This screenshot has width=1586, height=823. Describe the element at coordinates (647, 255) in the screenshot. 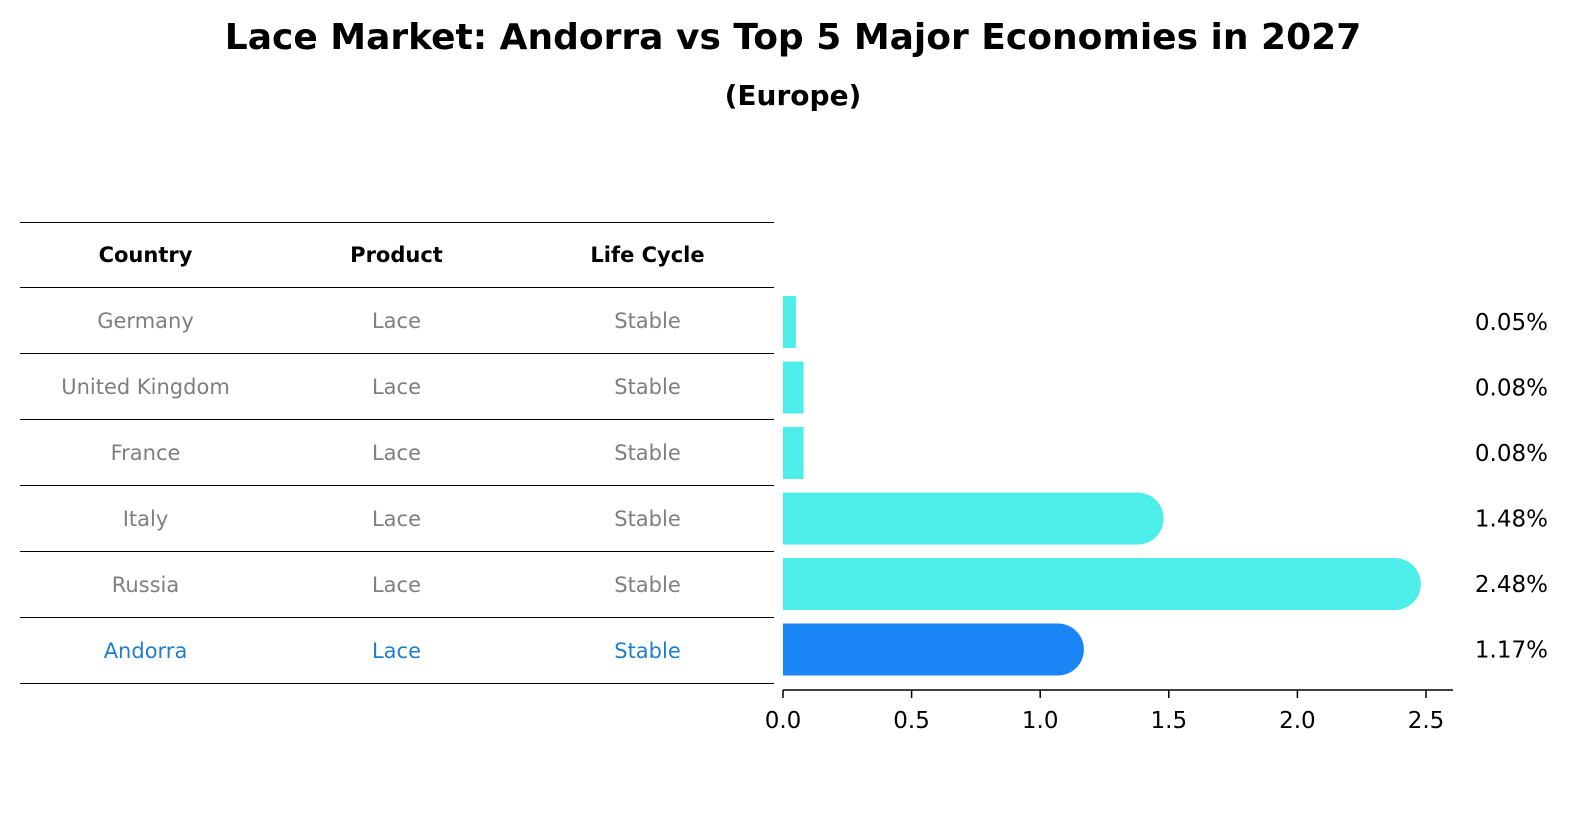

I see `column-header-life-cycle: Life Cycle` at that location.